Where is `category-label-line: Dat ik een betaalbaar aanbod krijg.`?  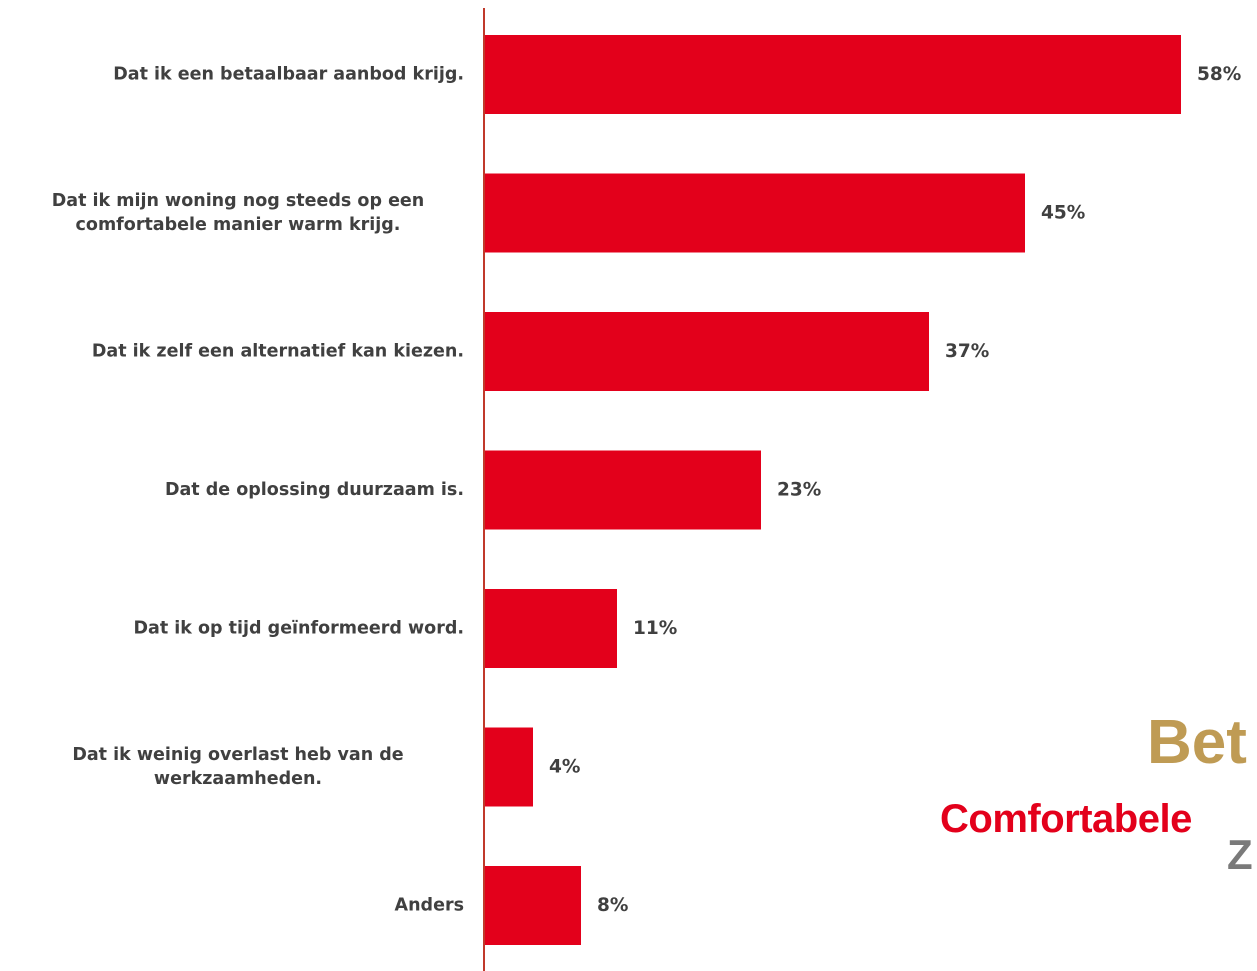 category-label-line: Dat ik een betaalbaar aanbod krijg. is located at coordinates (288, 75).